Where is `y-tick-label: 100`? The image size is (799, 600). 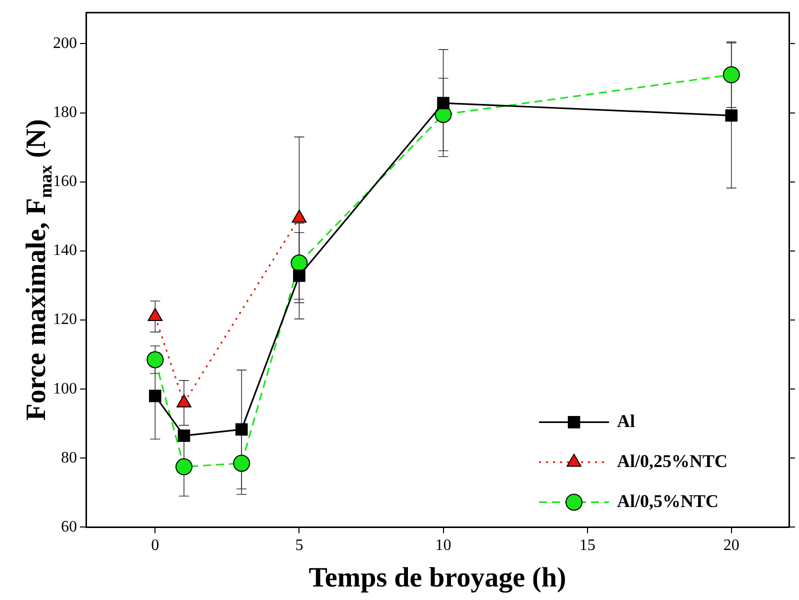
y-tick-label: 100 is located at coordinates (65, 389).